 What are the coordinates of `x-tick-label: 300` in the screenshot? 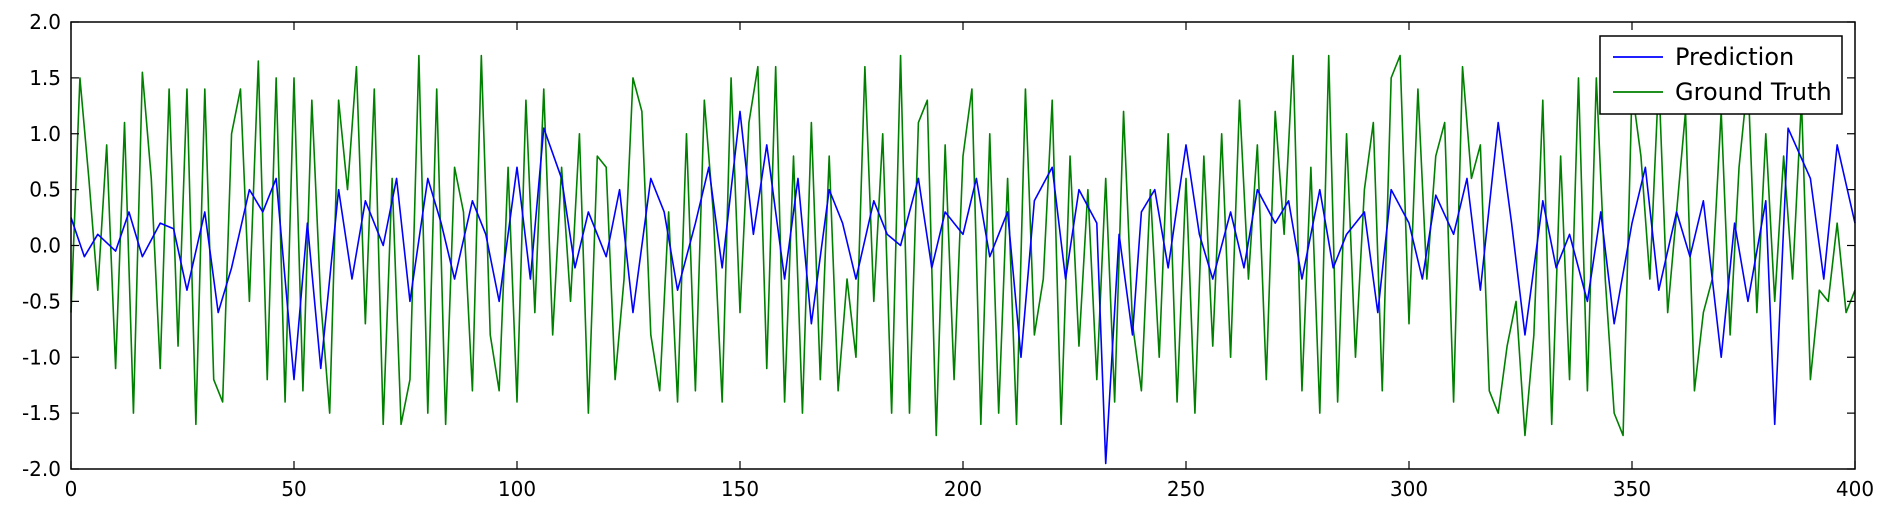 It's located at (1409, 489).